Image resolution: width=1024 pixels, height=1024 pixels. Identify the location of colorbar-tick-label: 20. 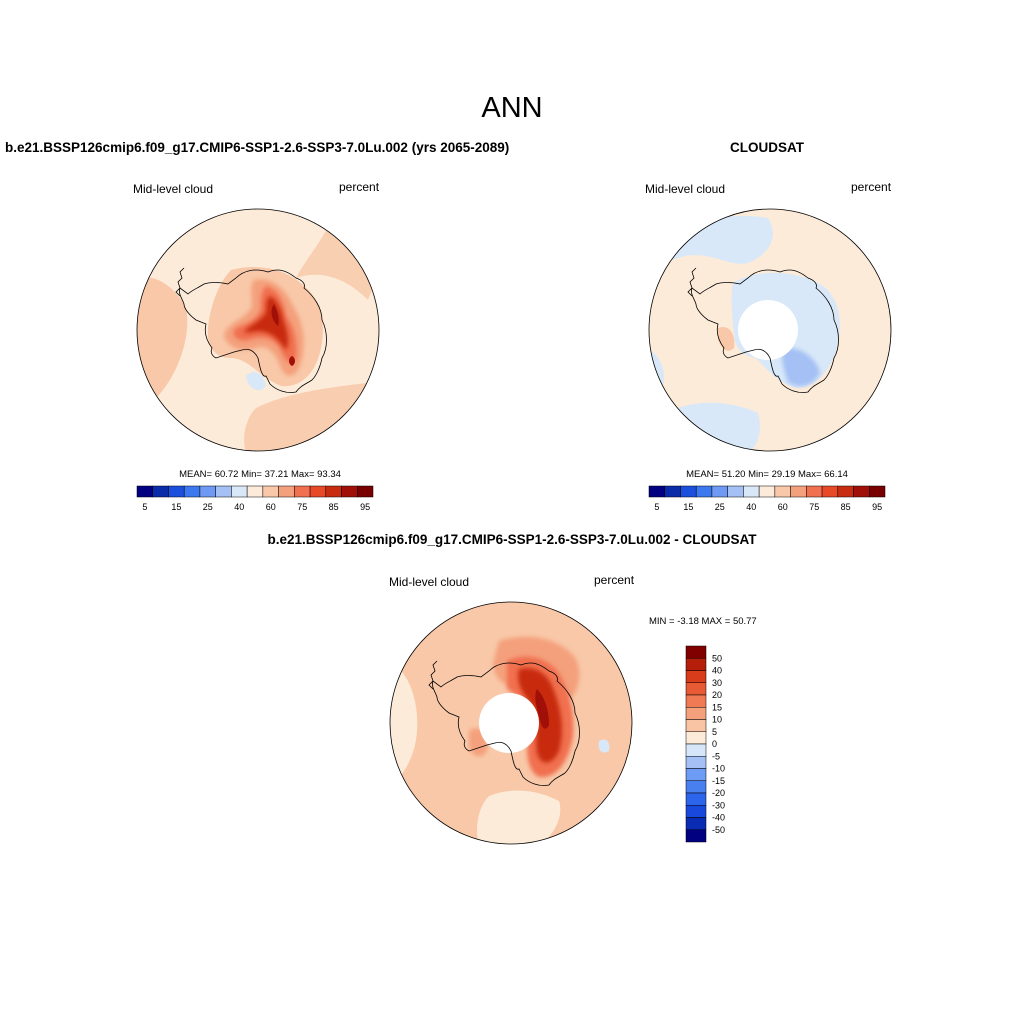
(717, 695).